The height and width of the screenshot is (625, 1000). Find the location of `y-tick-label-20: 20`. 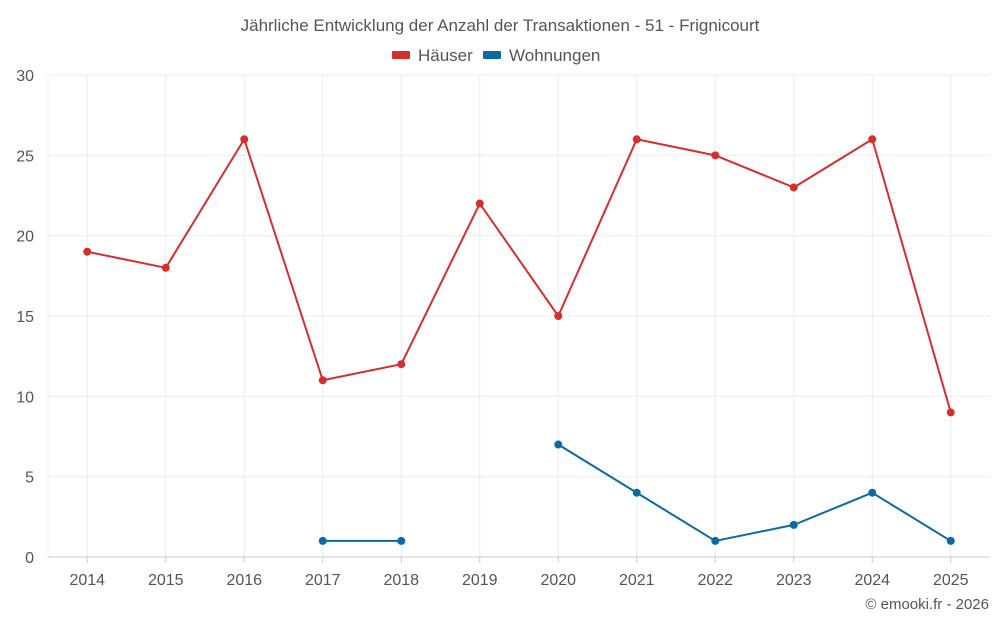

y-tick-label-20: 20 is located at coordinates (25, 237).